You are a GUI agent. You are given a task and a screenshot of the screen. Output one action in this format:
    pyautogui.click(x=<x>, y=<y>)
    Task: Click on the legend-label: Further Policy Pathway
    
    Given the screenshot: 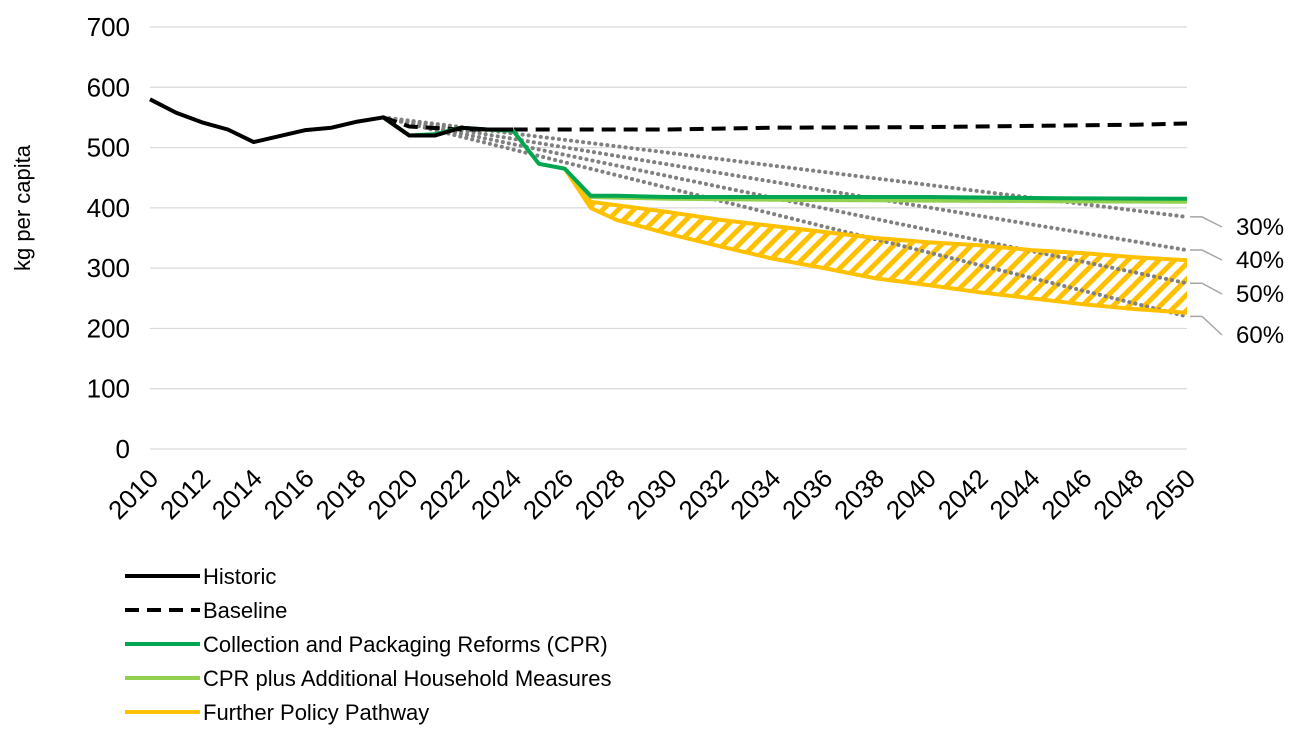 What is the action you would take?
    pyautogui.click(x=316, y=712)
    